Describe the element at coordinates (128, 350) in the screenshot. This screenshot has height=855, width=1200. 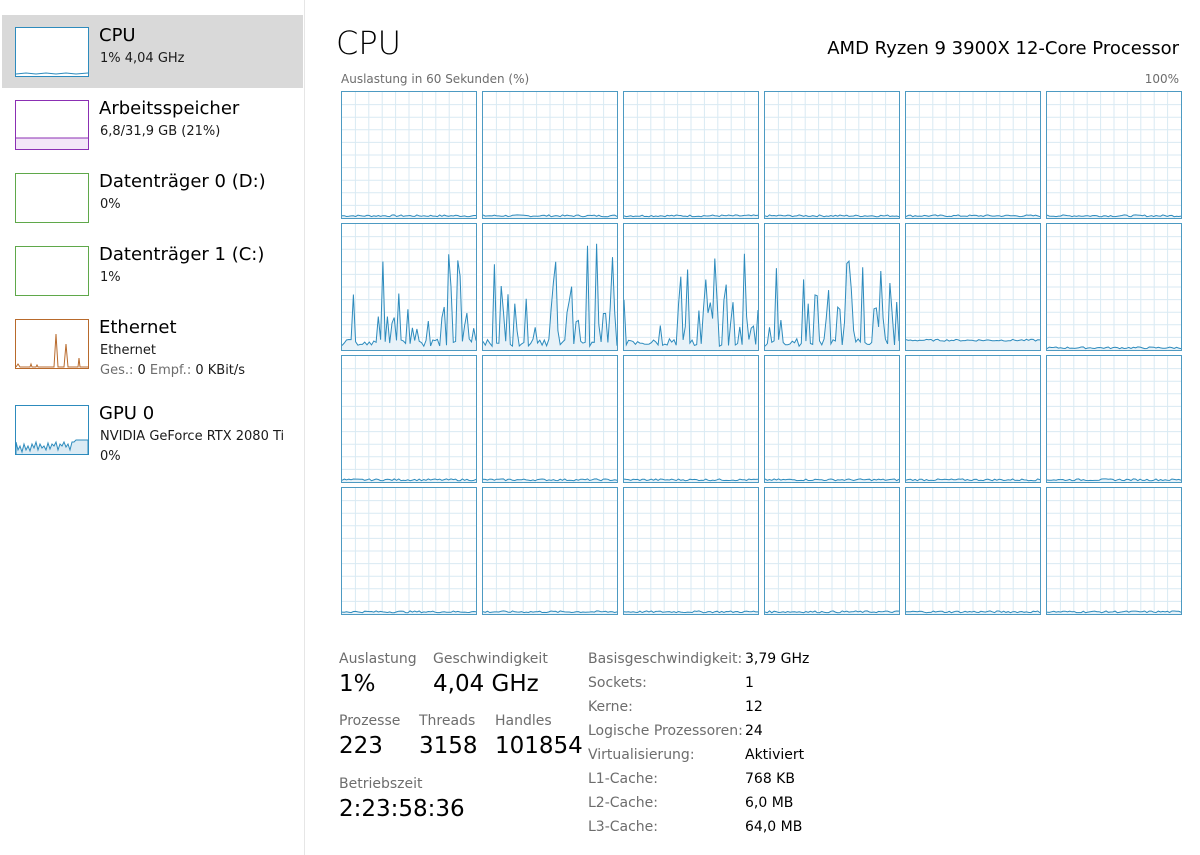
I see `sidebar-item-subtitle: Ethernet` at that location.